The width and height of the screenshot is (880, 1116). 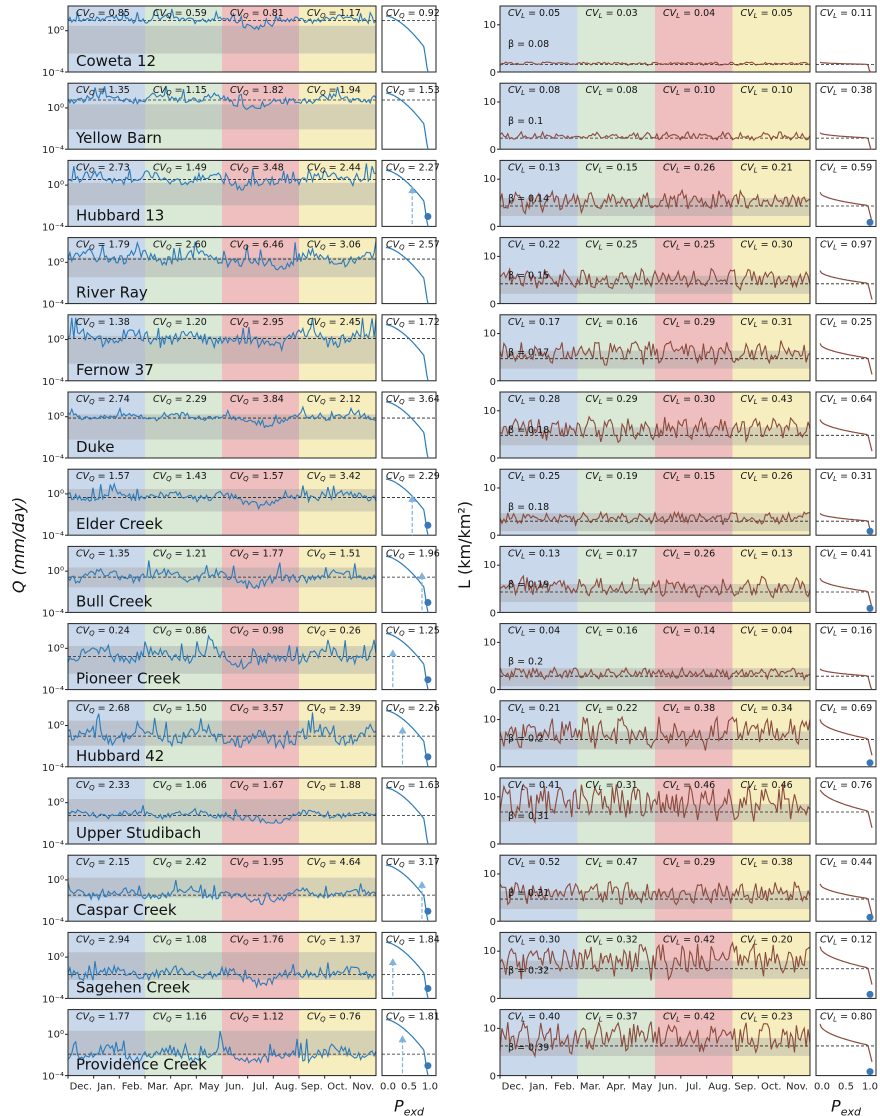 What do you see at coordinates (655, 804) in the screenshot?
I see `length-line` at bounding box center [655, 804].